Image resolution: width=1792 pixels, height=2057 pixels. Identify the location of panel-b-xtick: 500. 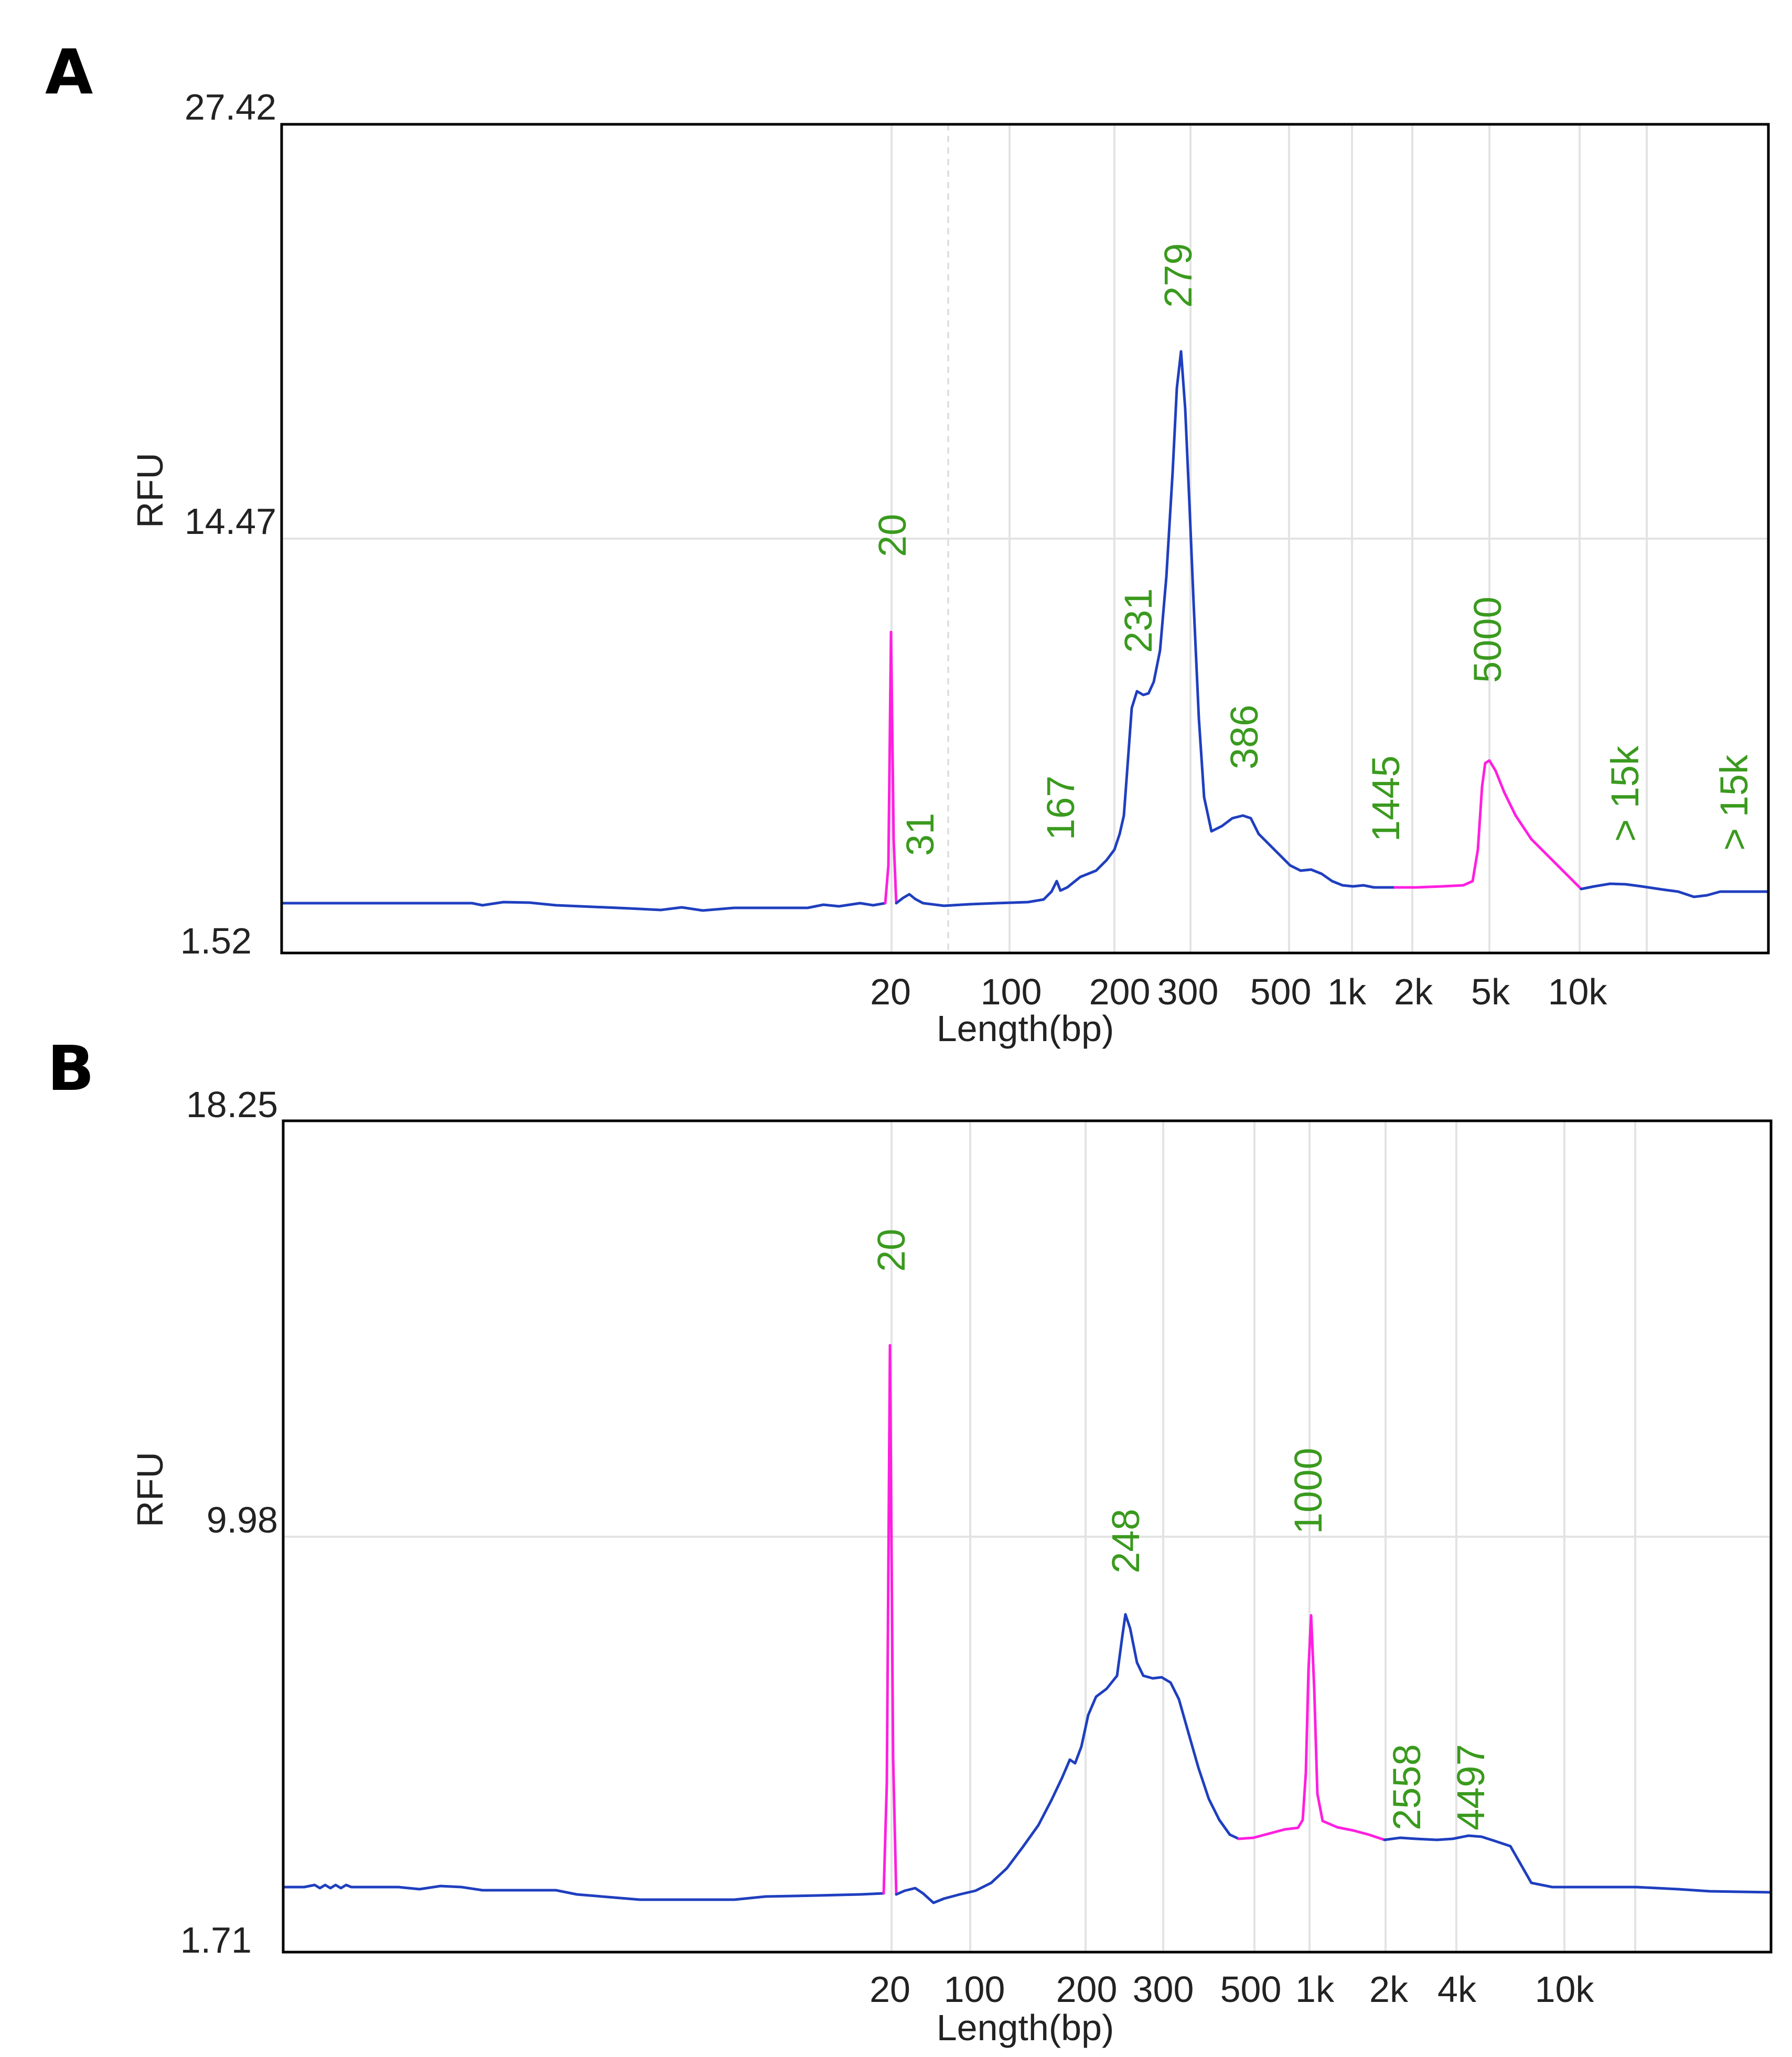
(1251, 1989).